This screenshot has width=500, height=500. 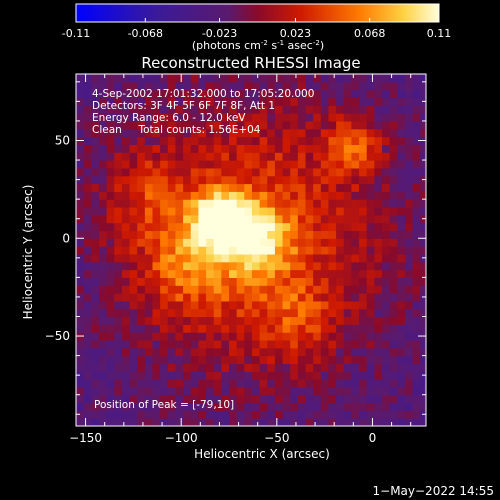 What do you see at coordinates (169, 118) in the screenshot?
I see `info-line-energy: Energy Range: 6.0 - 12.0 keV` at bounding box center [169, 118].